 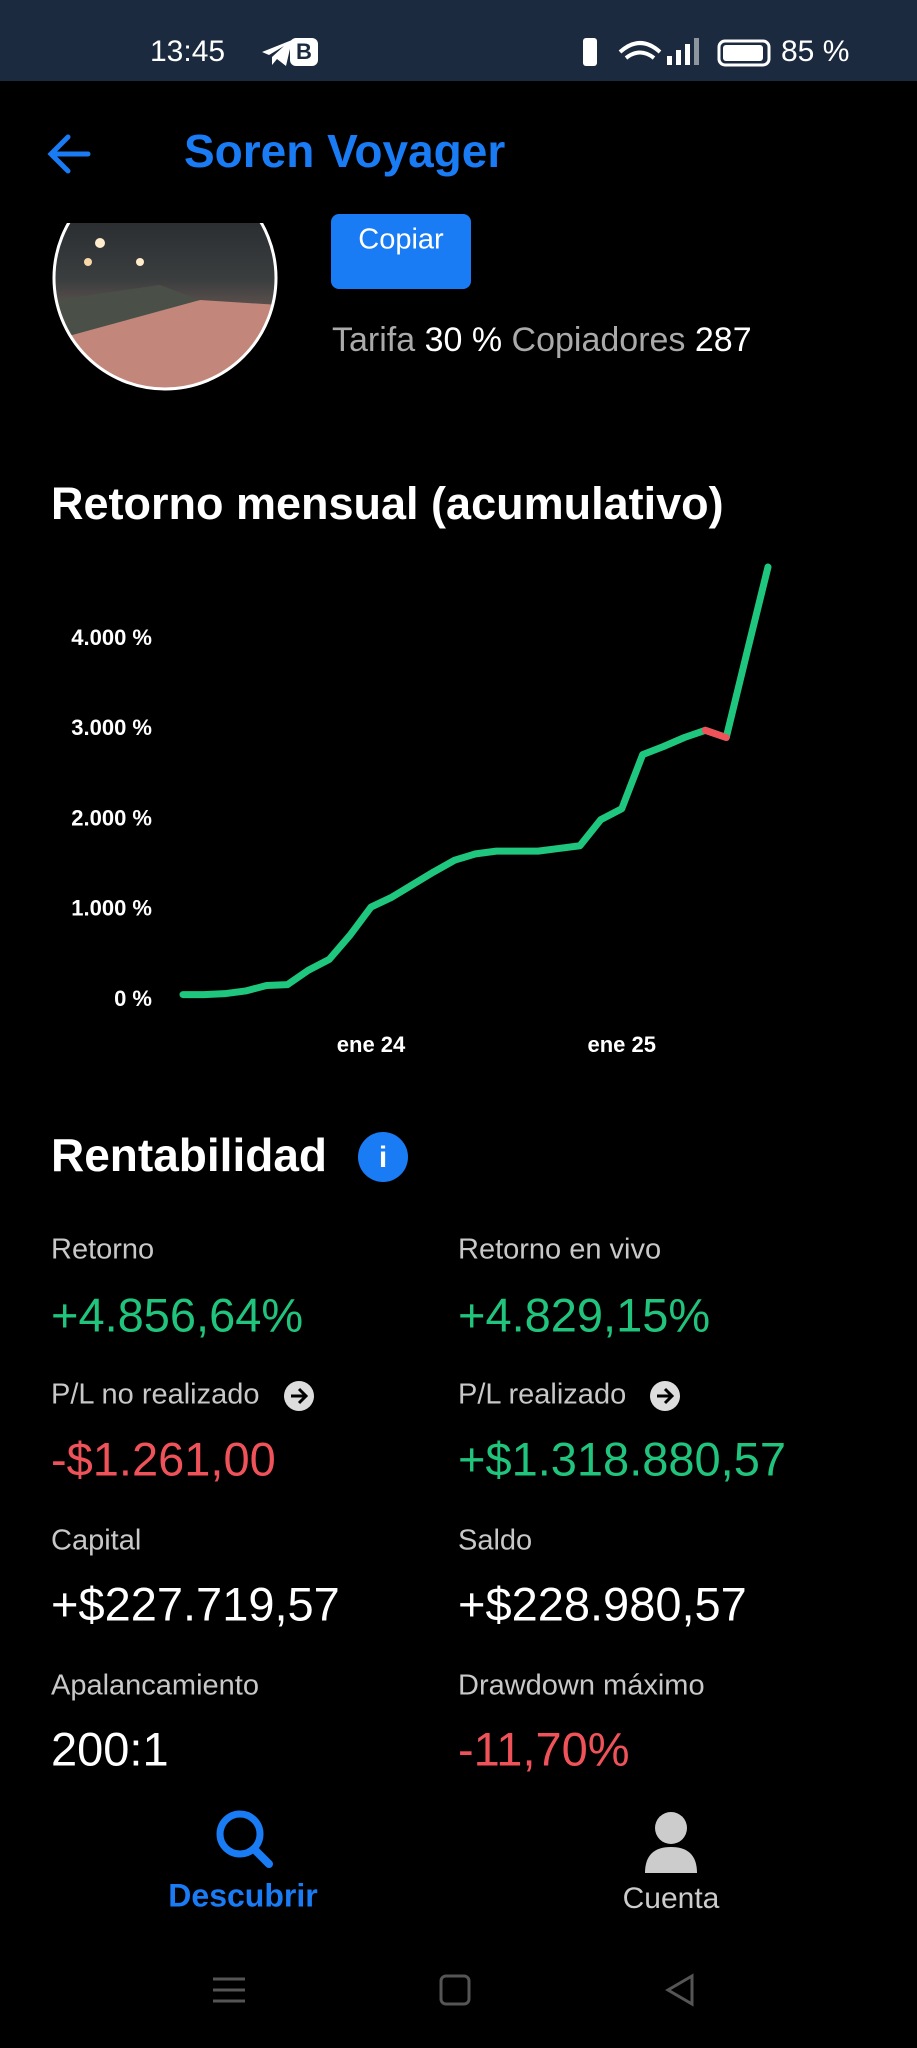 I want to click on account-tab: Cuenta, so click(x=671, y=1863).